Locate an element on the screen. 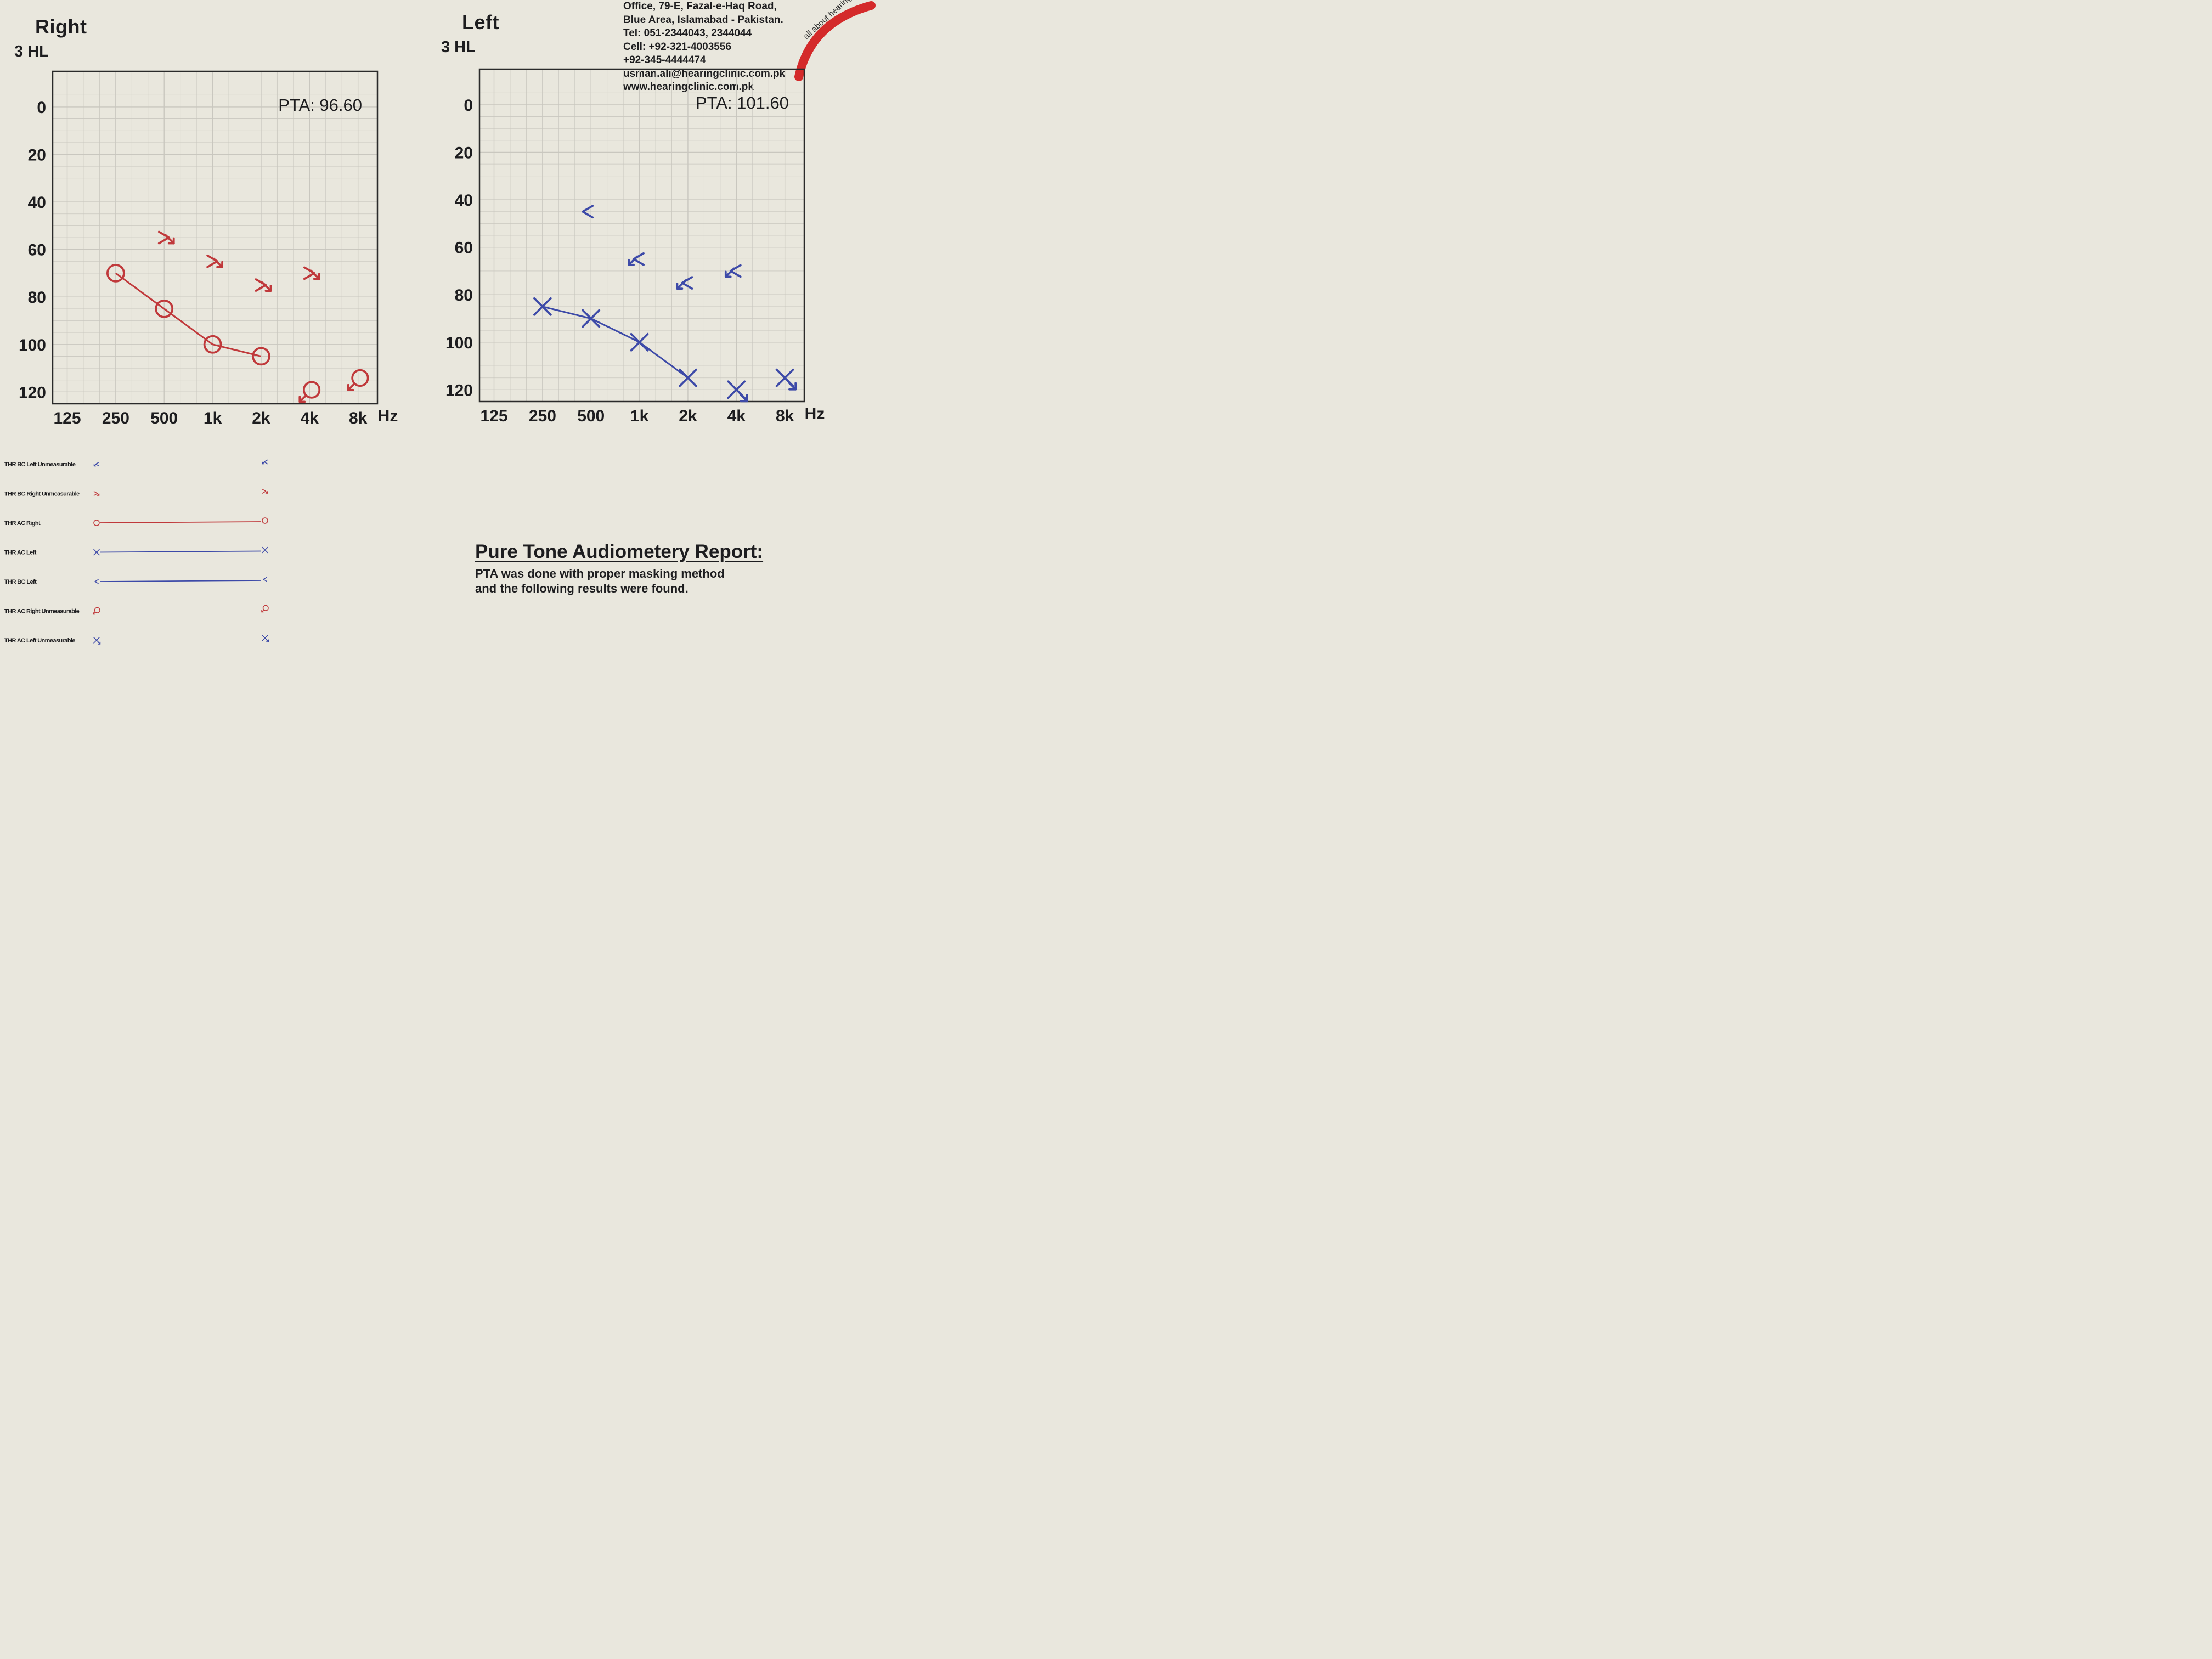 Image resolution: width=2212 pixels, height=1659 pixels. plot-frame is located at coordinates (216, 238).